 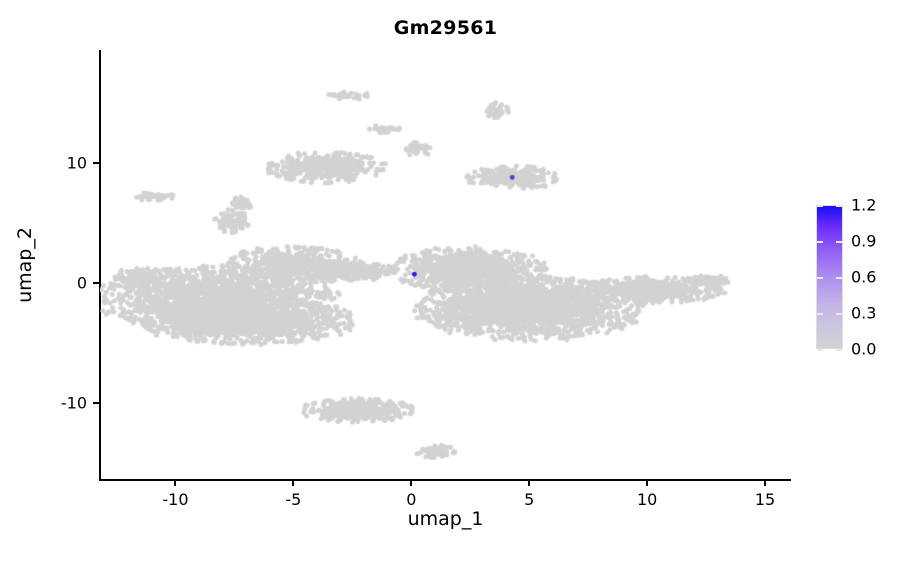 What do you see at coordinates (73, 403) in the screenshot?
I see `y-tick-label: -10` at bounding box center [73, 403].